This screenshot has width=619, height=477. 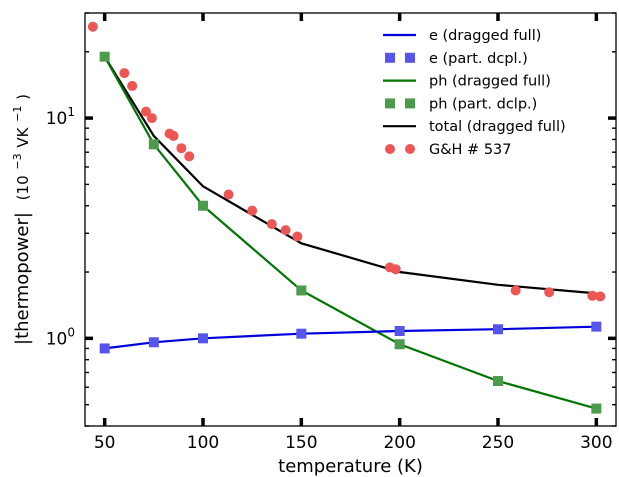 What do you see at coordinates (483, 104) in the screenshot?
I see `legend-label-3: ph (part. dclp.)` at bounding box center [483, 104].